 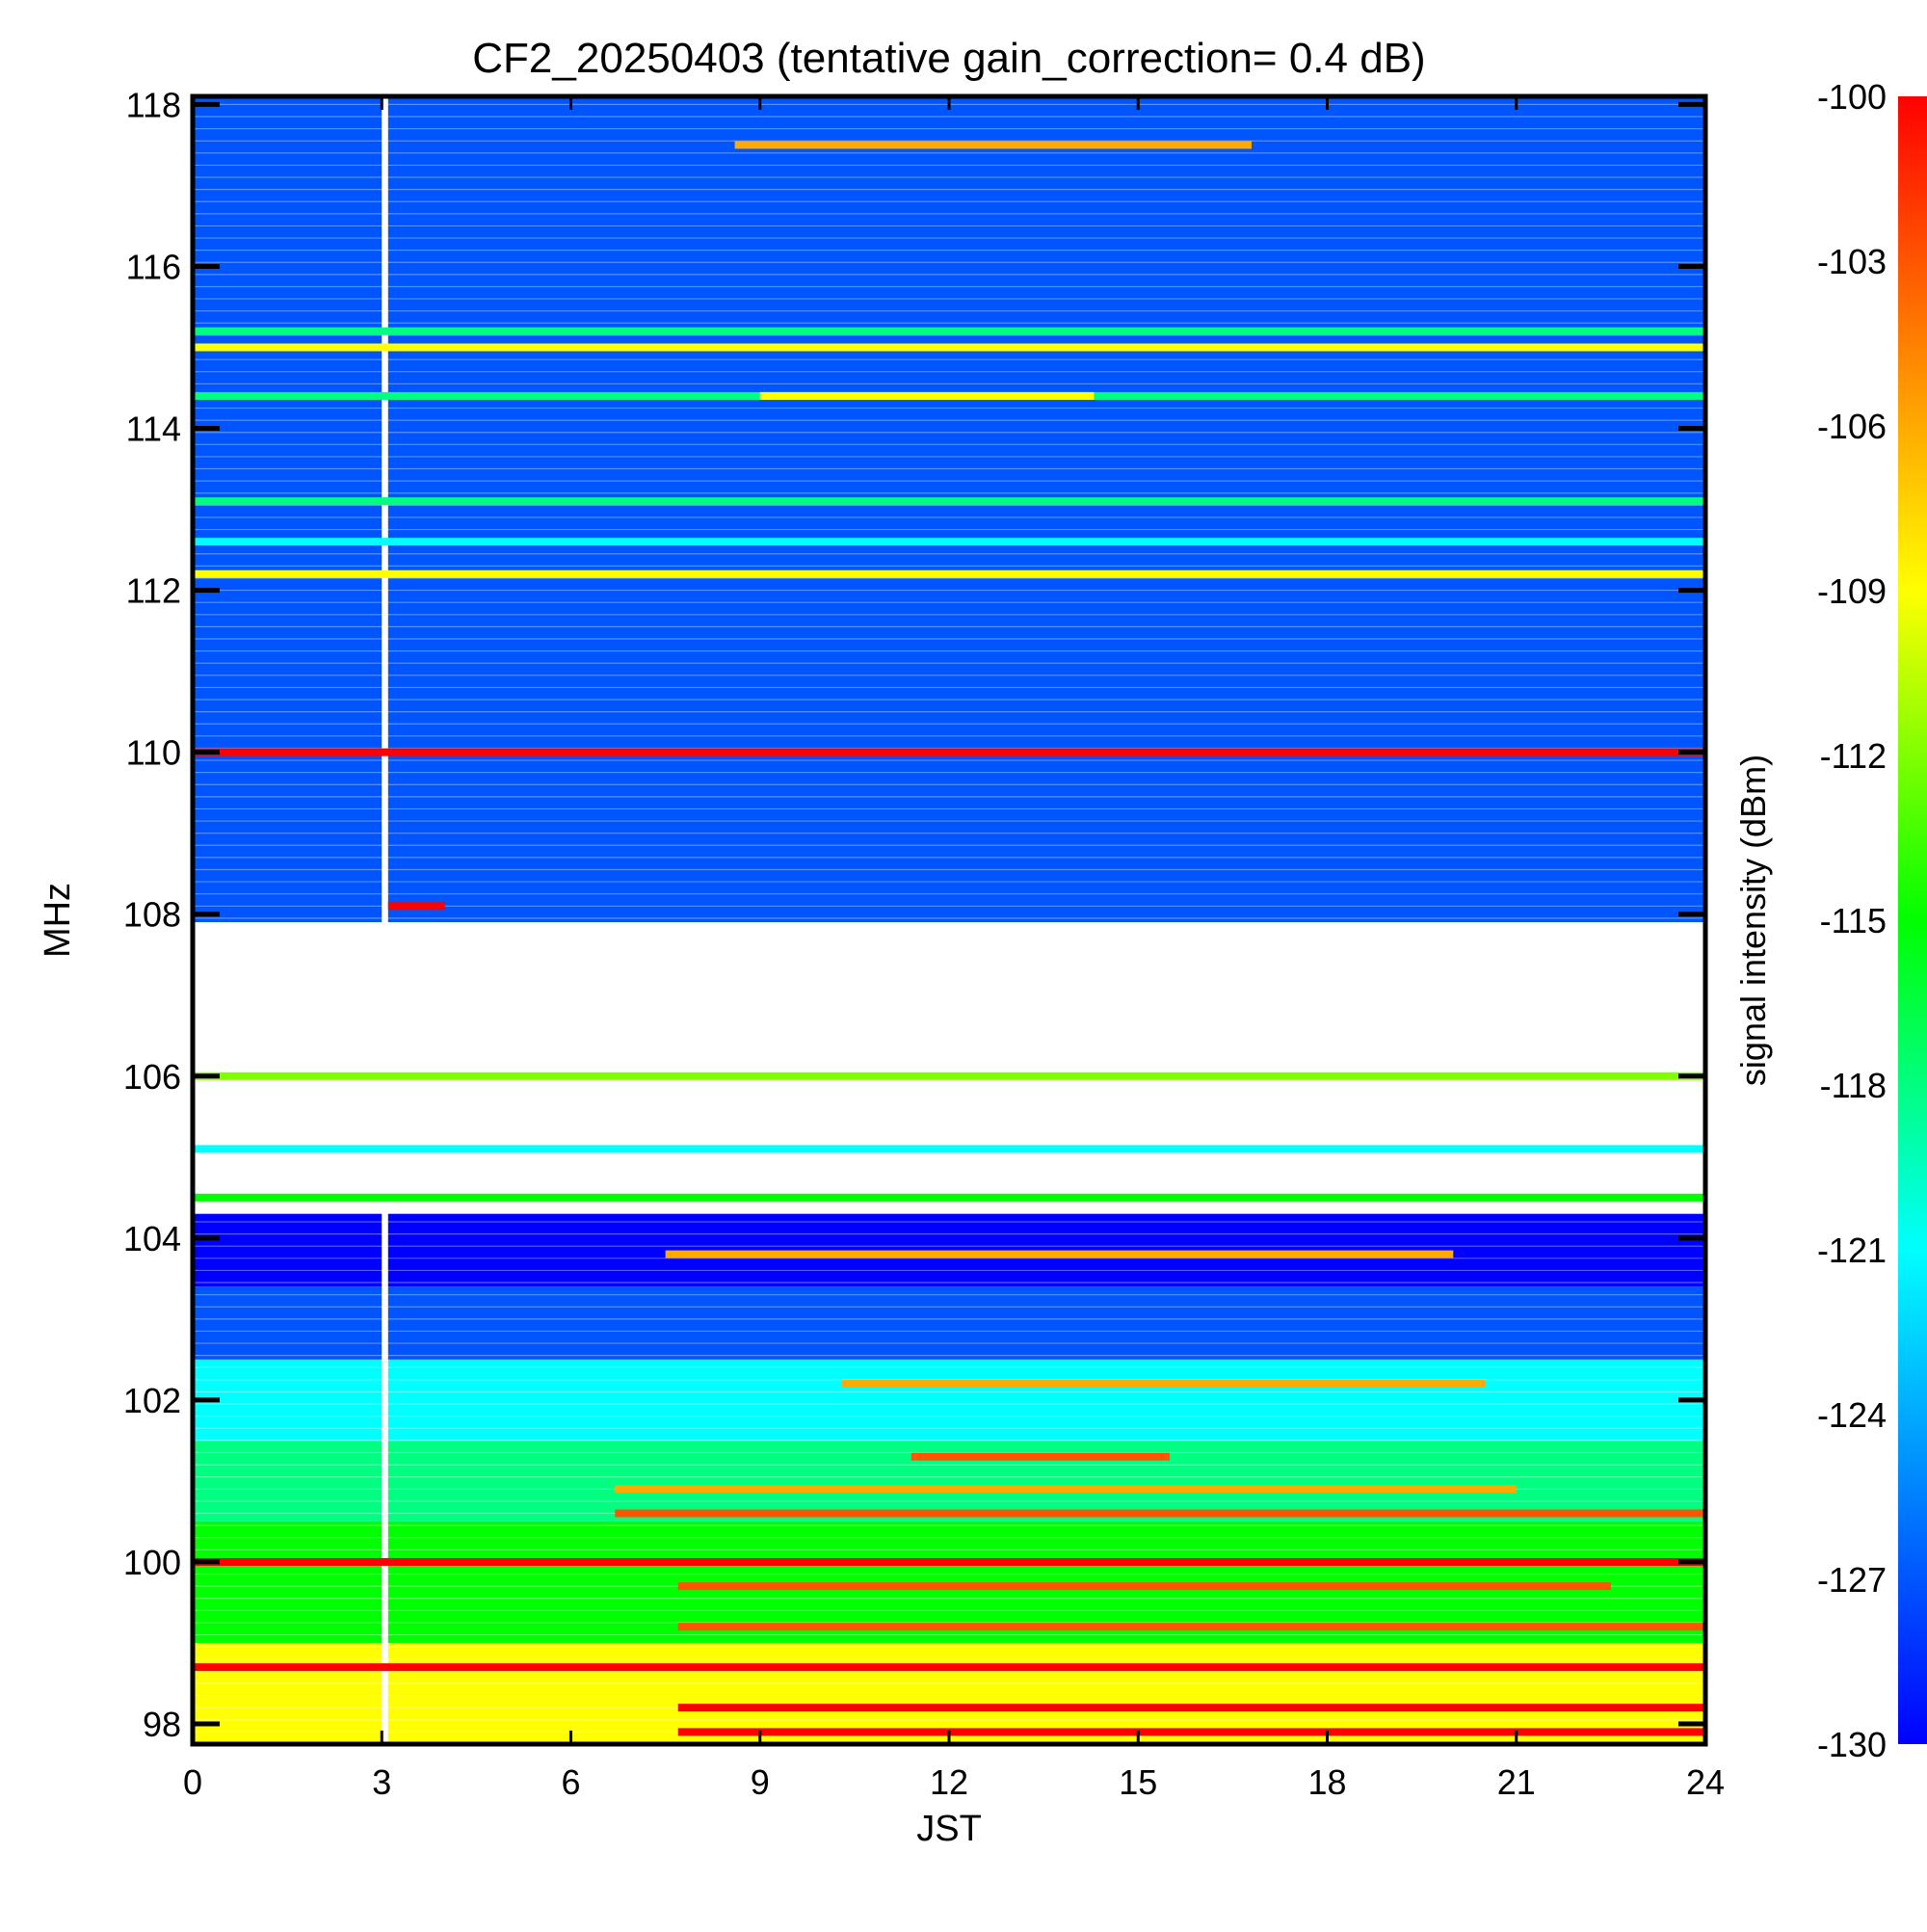 I want to click on colorbar-tick-label: -121, so click(x=1852, y=1250).